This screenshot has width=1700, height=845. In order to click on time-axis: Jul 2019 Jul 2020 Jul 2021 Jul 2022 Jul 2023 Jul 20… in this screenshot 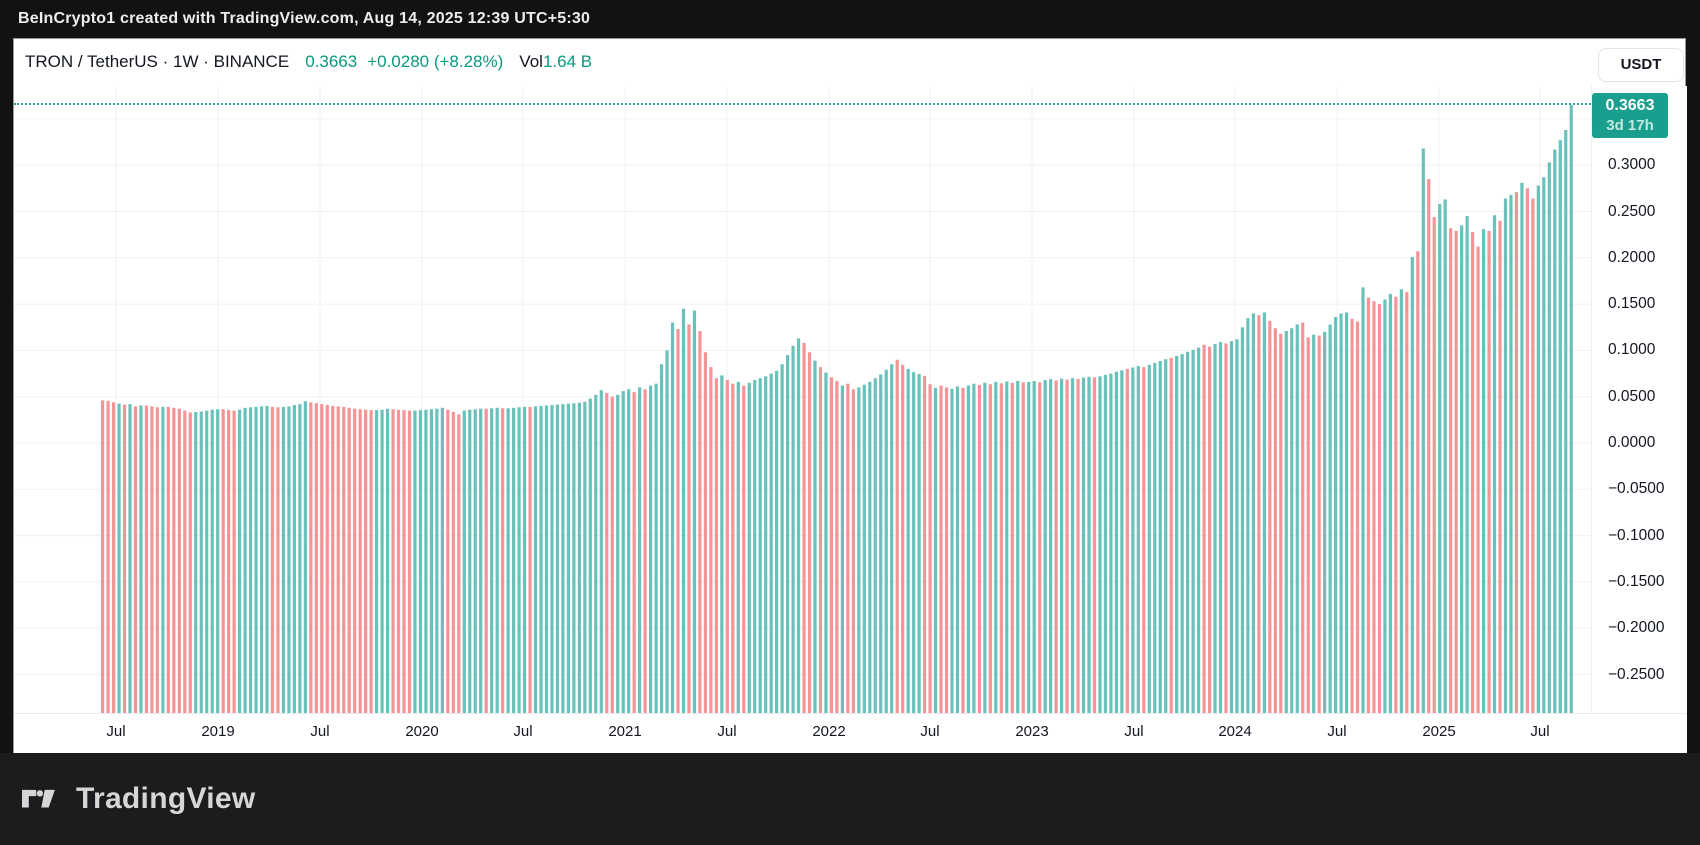, I will do `click(850, 733)`.